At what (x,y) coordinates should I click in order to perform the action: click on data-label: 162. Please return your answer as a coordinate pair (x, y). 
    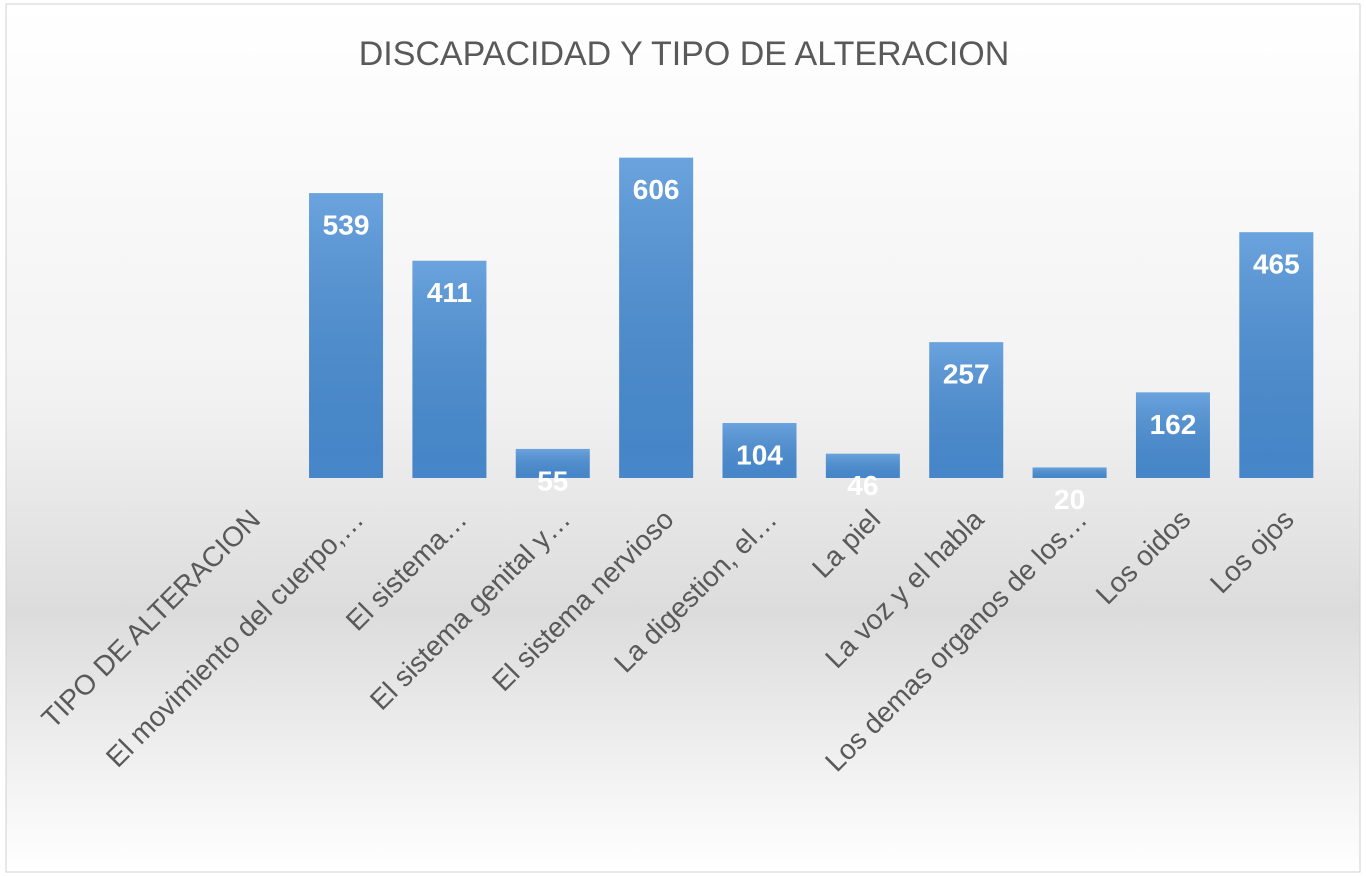
    Looking at the image, I should click on (1173, 424).